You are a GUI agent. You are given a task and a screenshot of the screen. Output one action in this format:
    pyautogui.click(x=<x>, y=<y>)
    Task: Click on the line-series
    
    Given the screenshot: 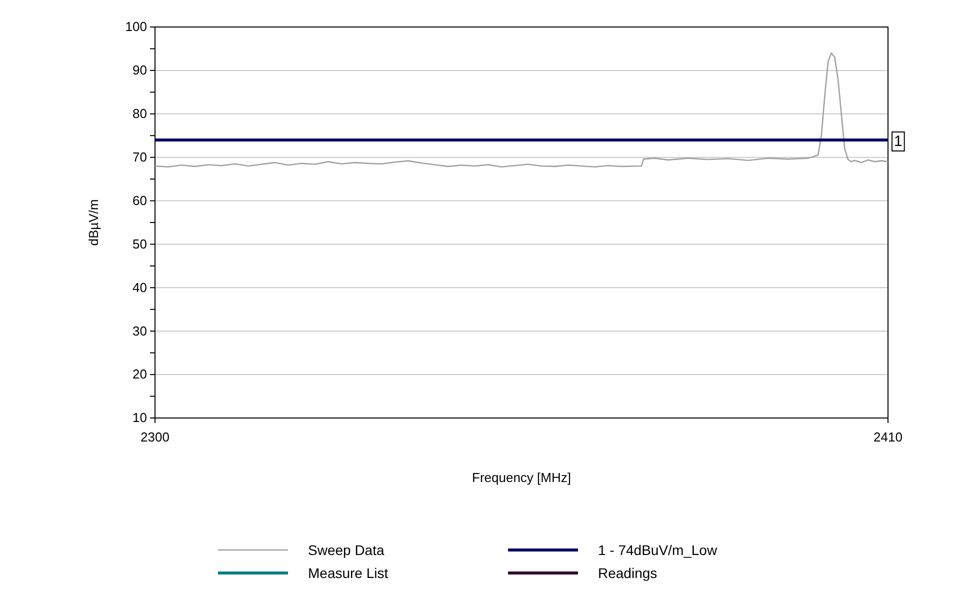 What is the action you would take?
    pyautogui.click(x=521, y=110)
    